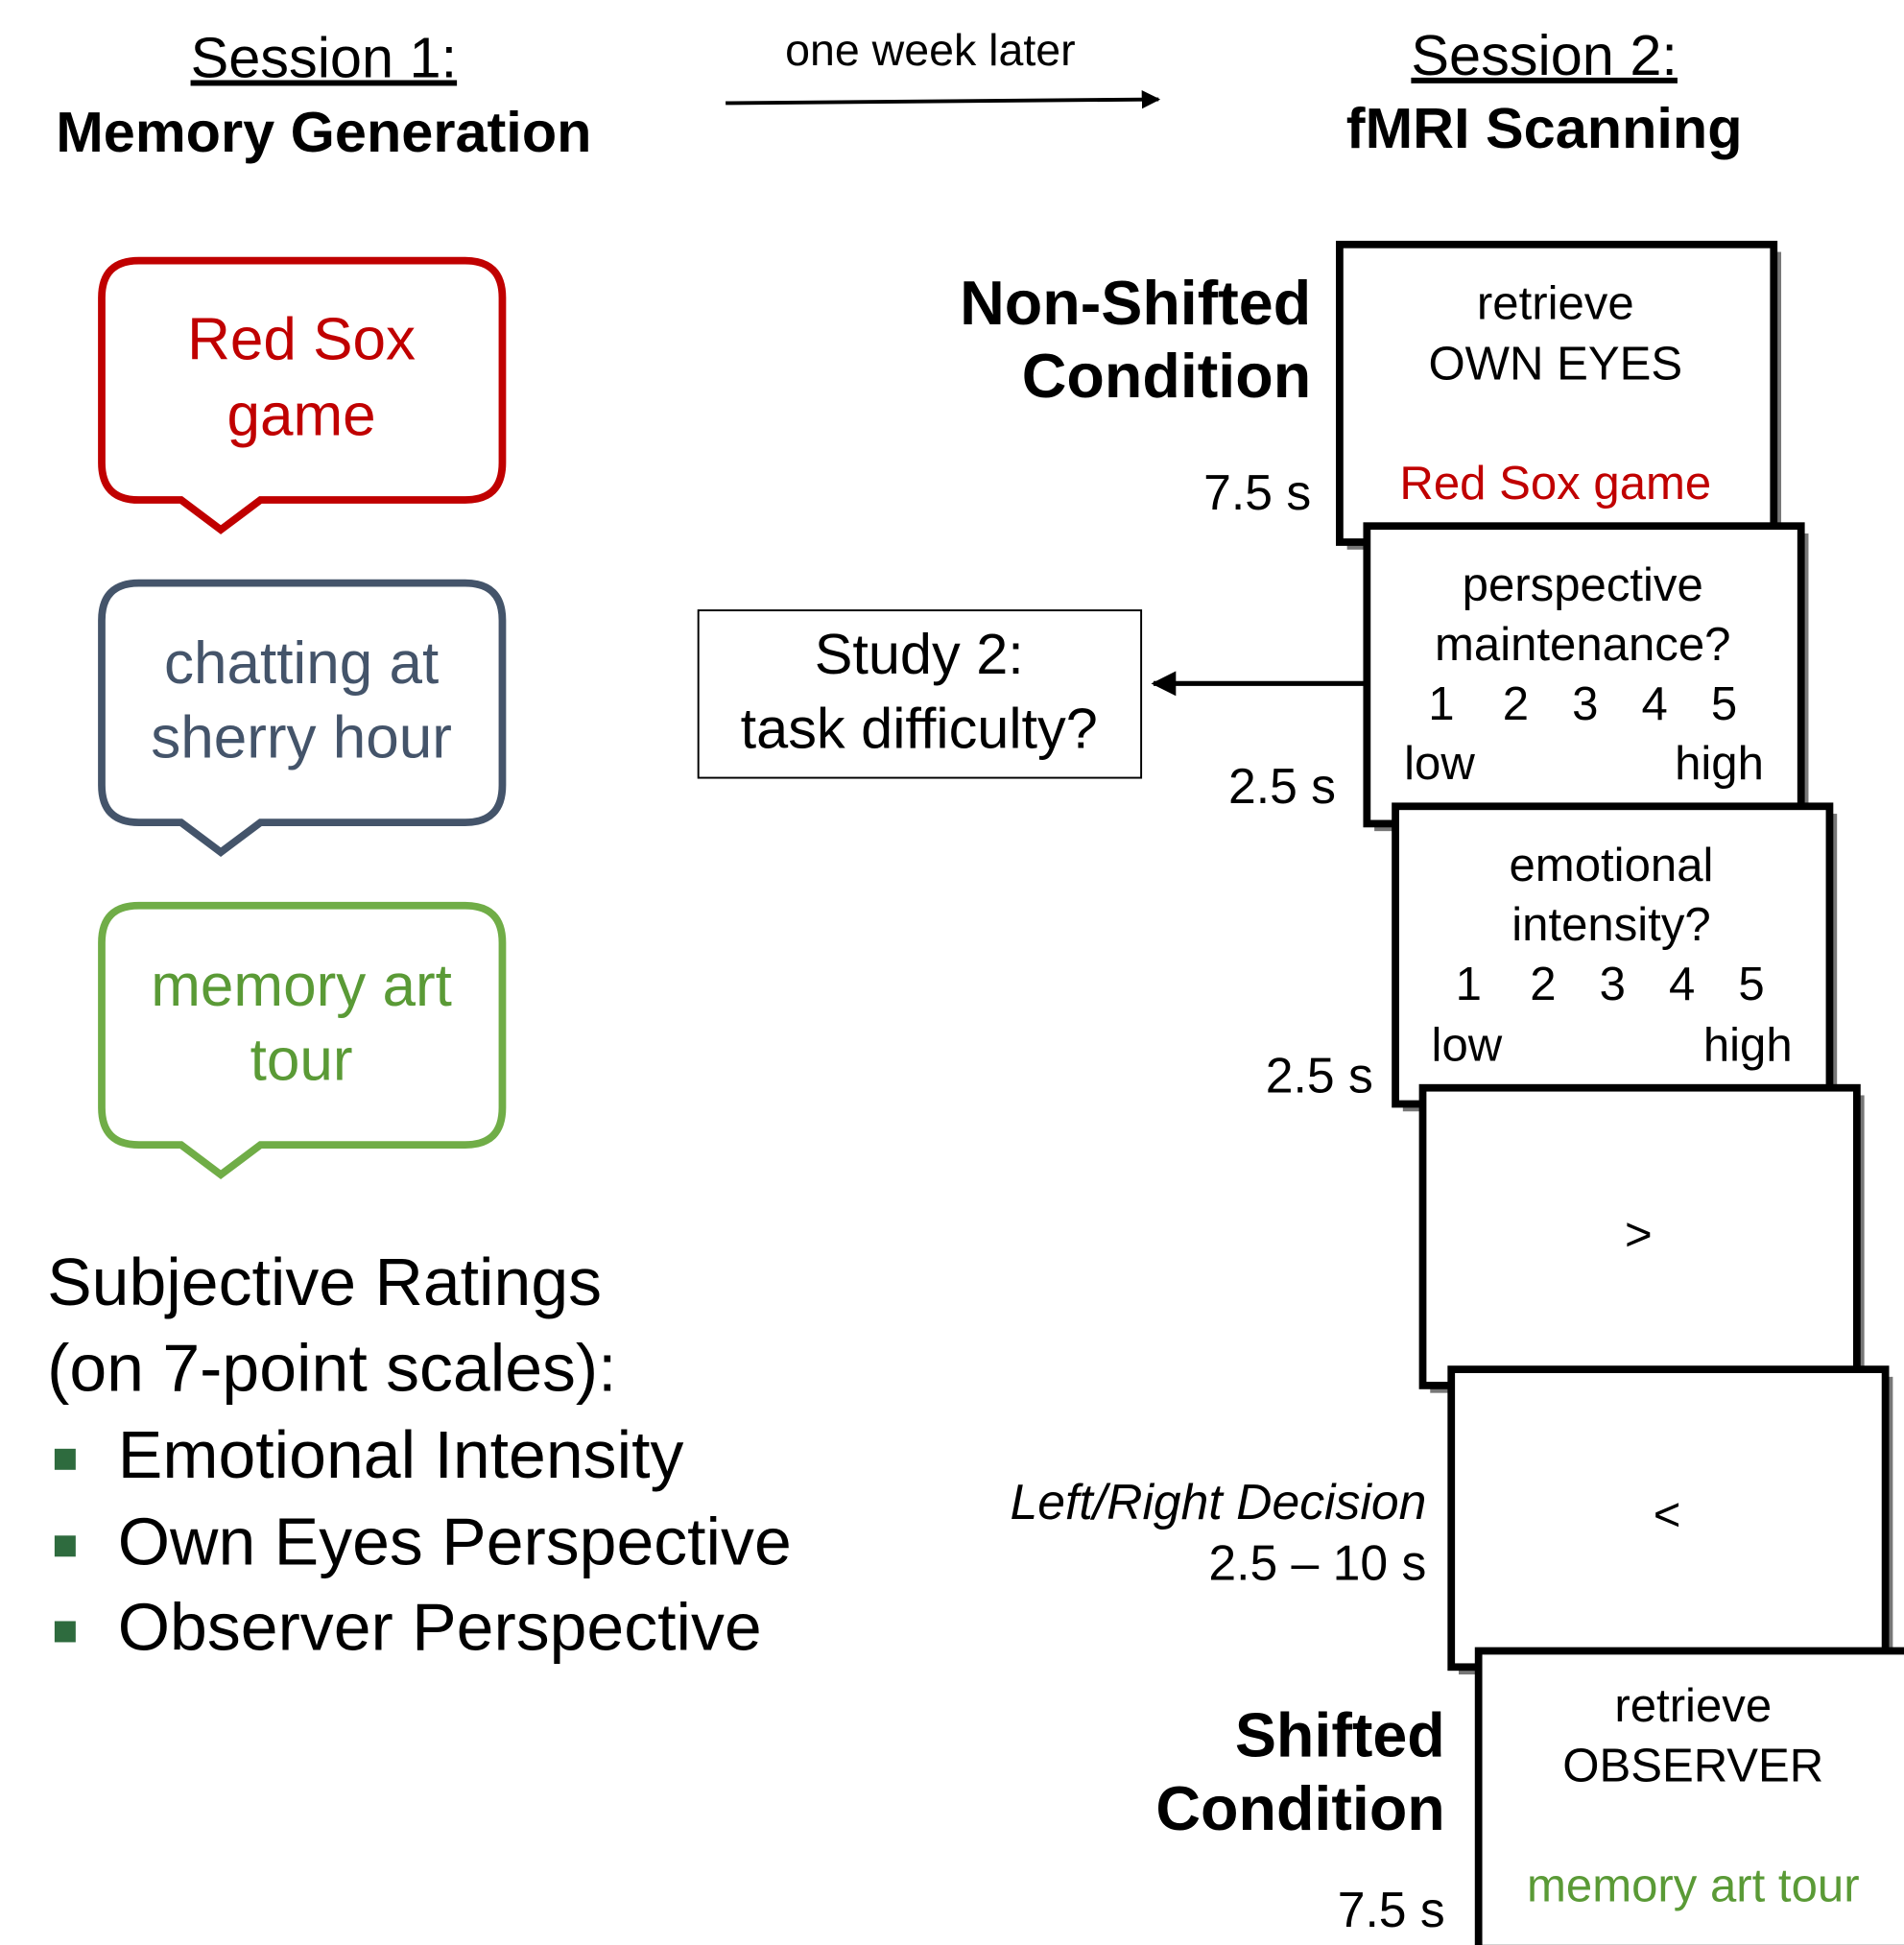 Image resolution: width=1904 pixels, height=1945 pixels. What do you see at coordinates (1544, 55) in the screenshot?
I see `session2-title: Session 2:` at bounding box center [1544, 55].